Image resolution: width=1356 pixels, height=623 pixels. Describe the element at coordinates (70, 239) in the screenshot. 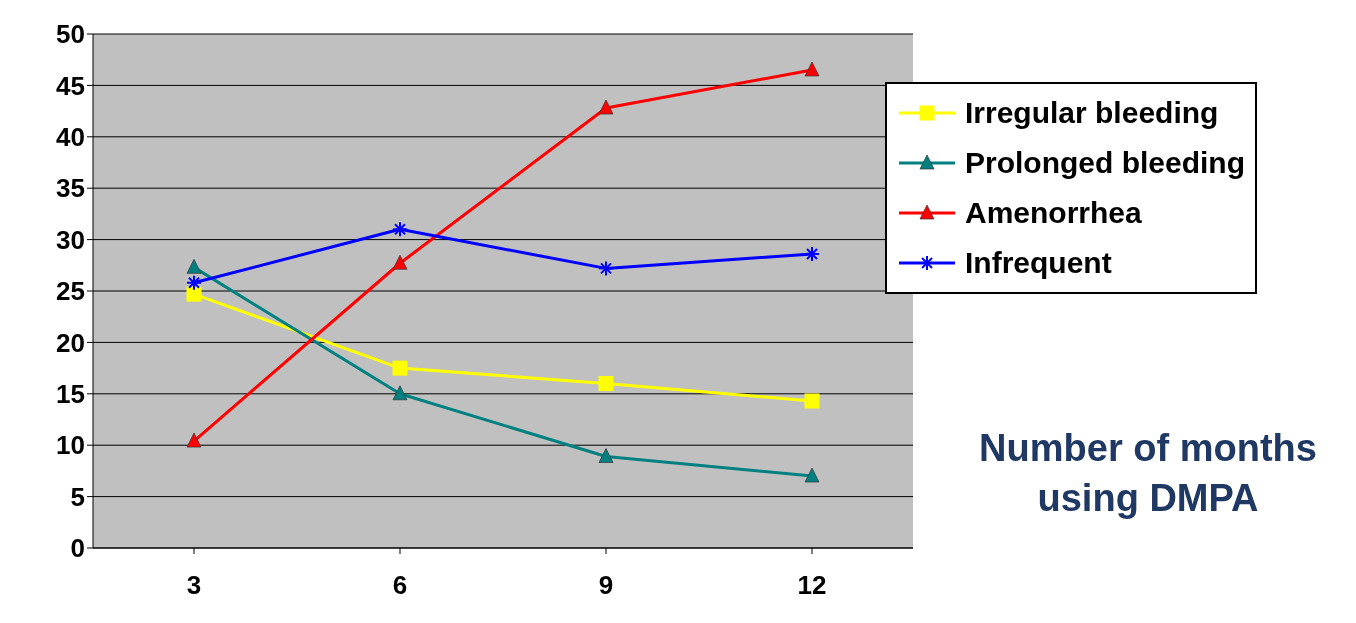

I see `y-tick-label: 30` at that location.